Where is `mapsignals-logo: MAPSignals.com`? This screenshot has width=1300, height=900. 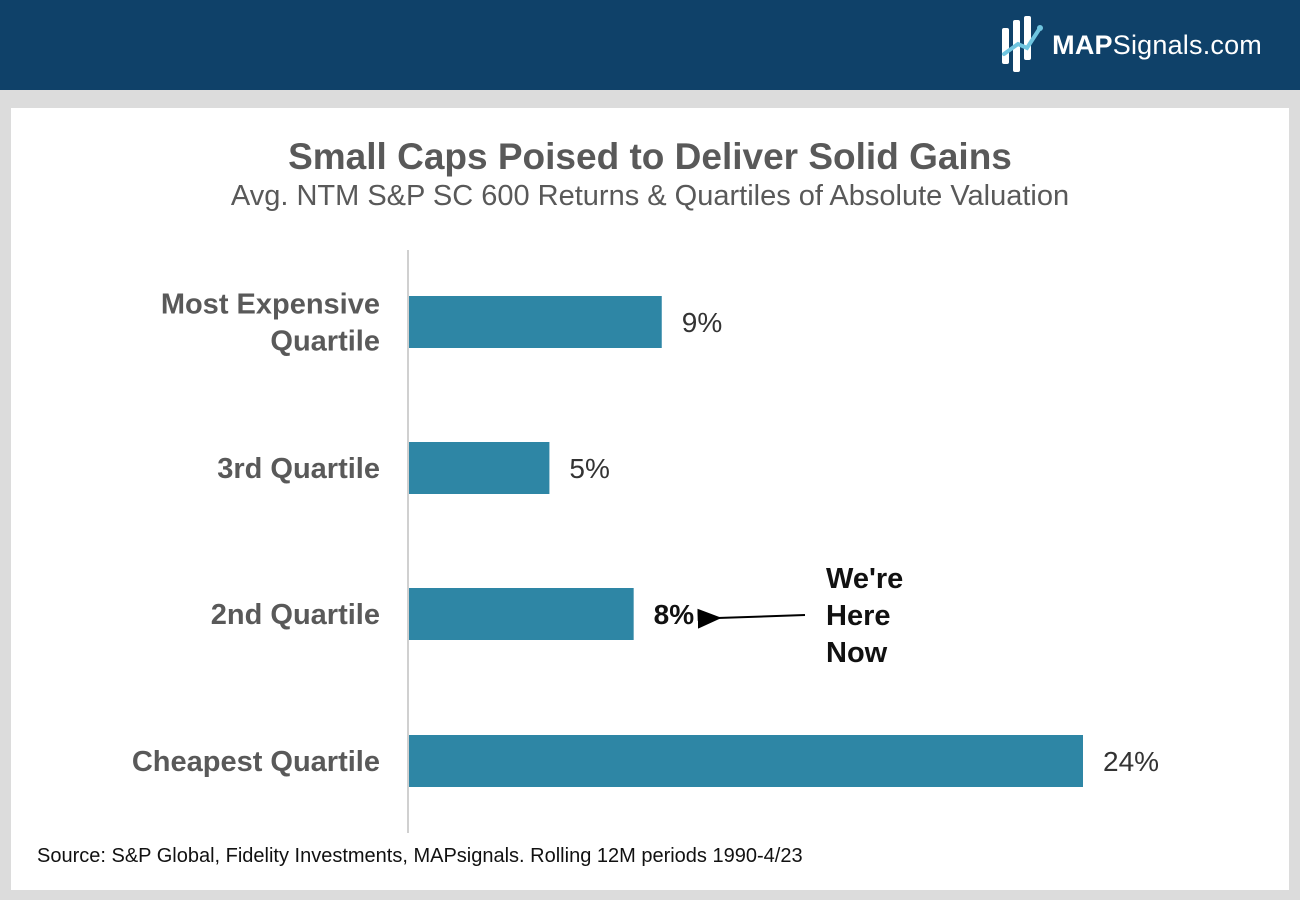 mapsignals-logo: MAPSignals.com is located at coordinates (1131, 45).